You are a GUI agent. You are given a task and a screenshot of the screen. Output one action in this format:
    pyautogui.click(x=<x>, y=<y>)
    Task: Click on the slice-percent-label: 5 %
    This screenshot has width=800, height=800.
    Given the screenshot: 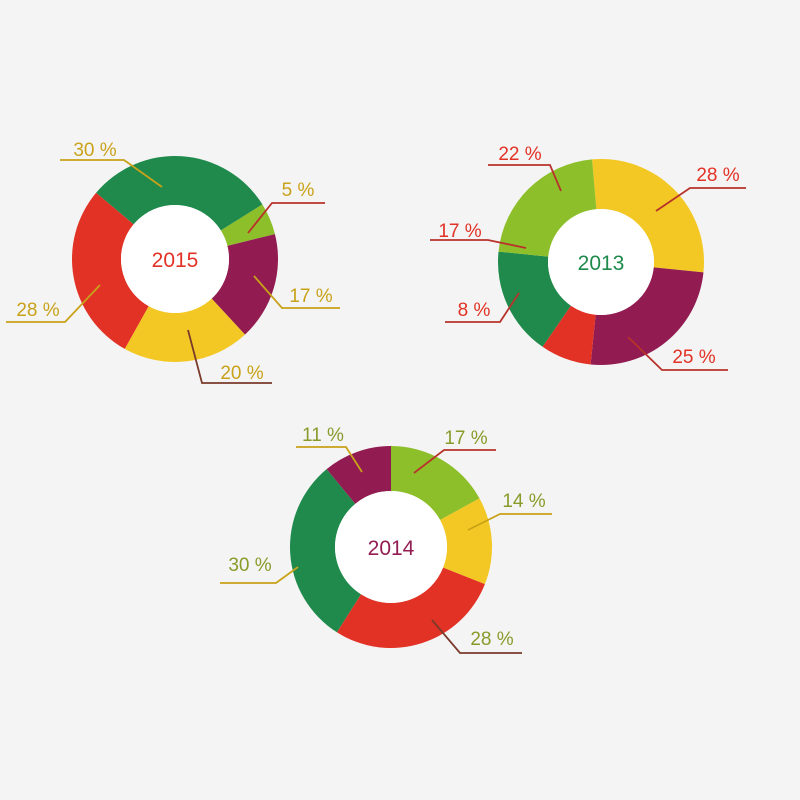 What is the action you would take?
    pyautogui.click(x=298, y=190)
    